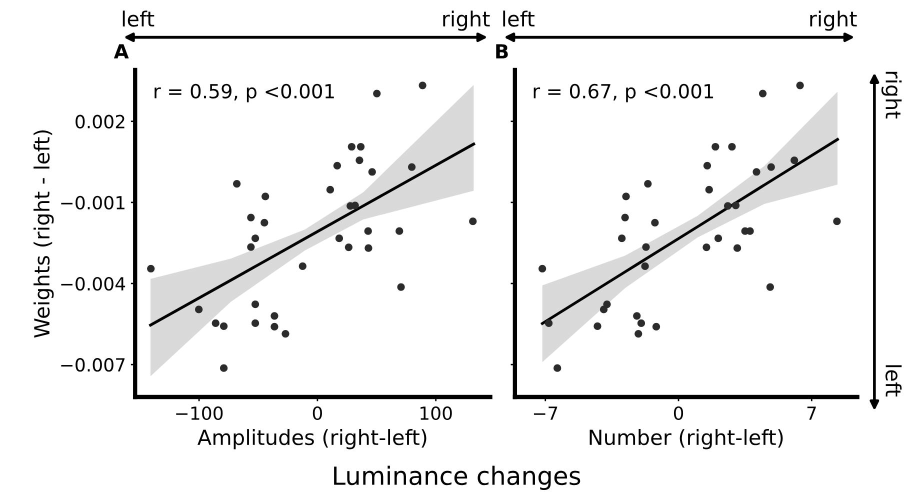 The height and width of the screenshot is (500, 913). I want to click on x-tick-label: −7, so click(546, 413).